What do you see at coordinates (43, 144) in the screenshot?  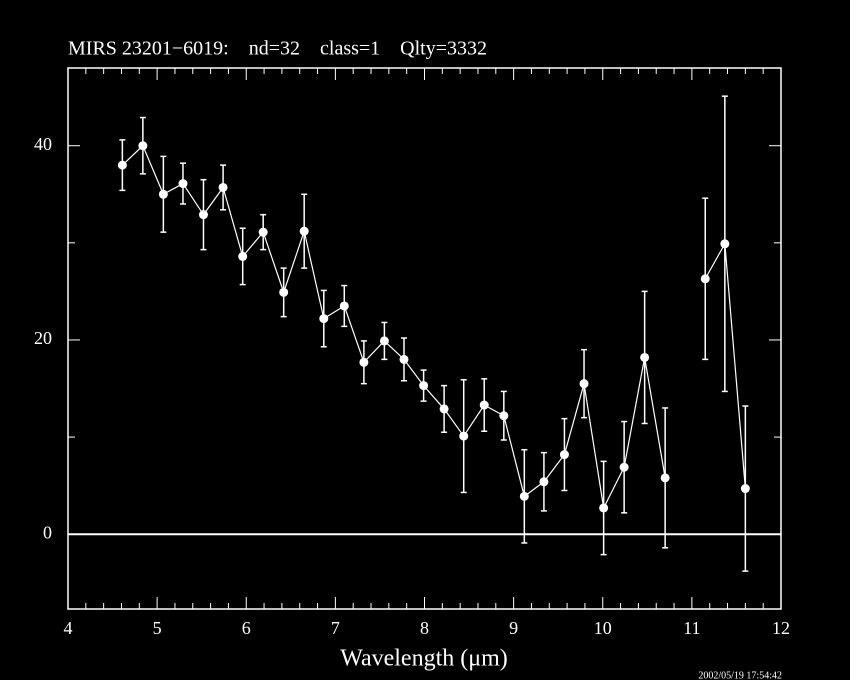 I see `y-tick-label: 40` at bounding box center [43, 144].